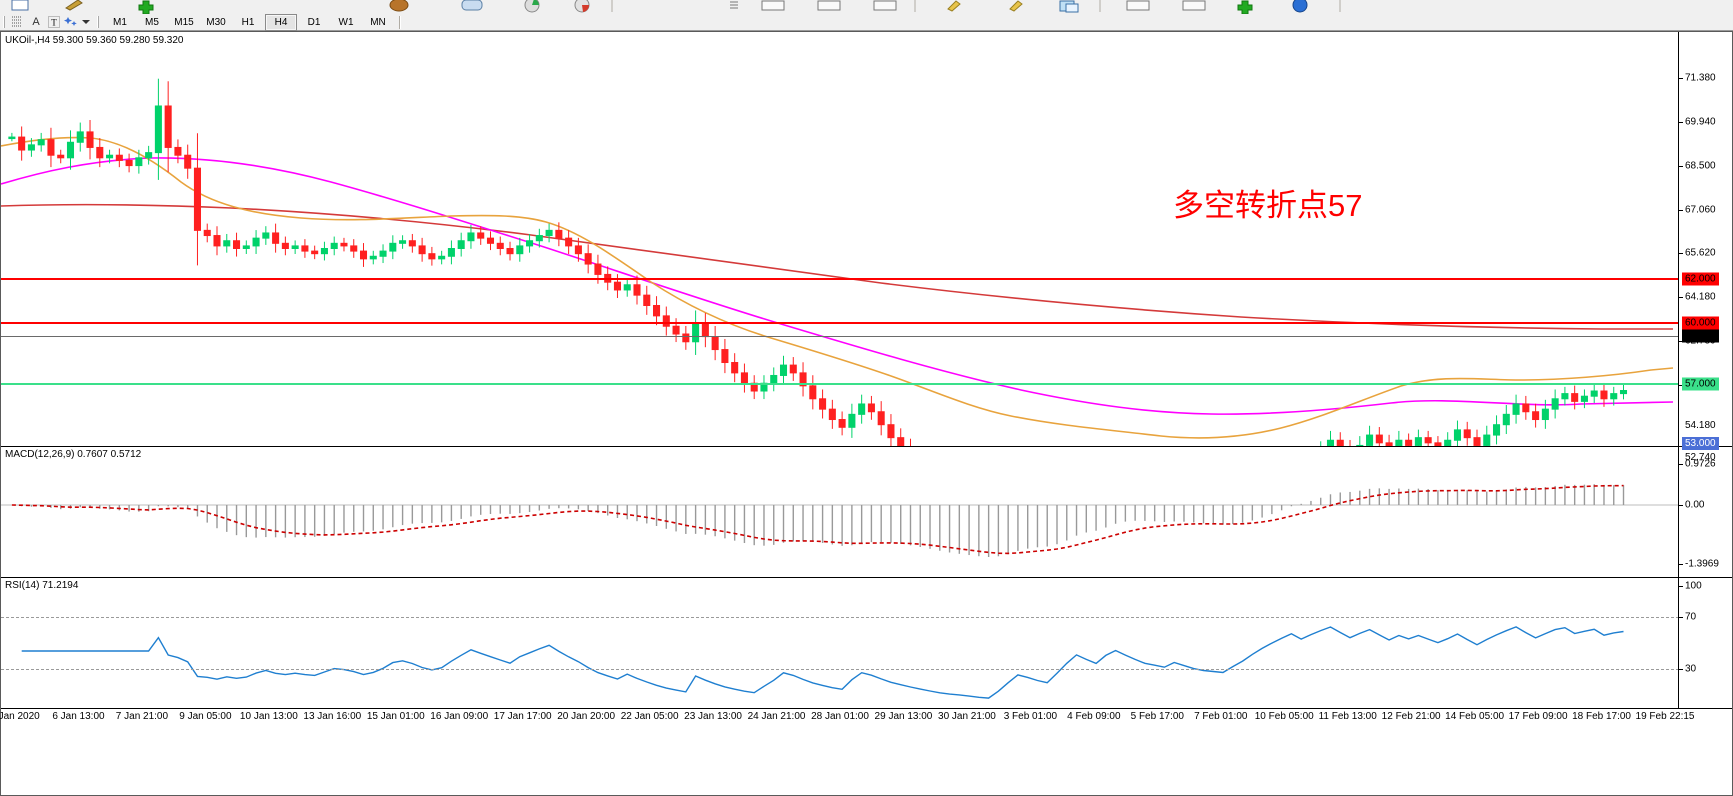  What do you see at coordinates (1157, 716) in the screenshot?
I see `time-axis-label: 5 Feb 17:00` at bounding box center [1157, 716].